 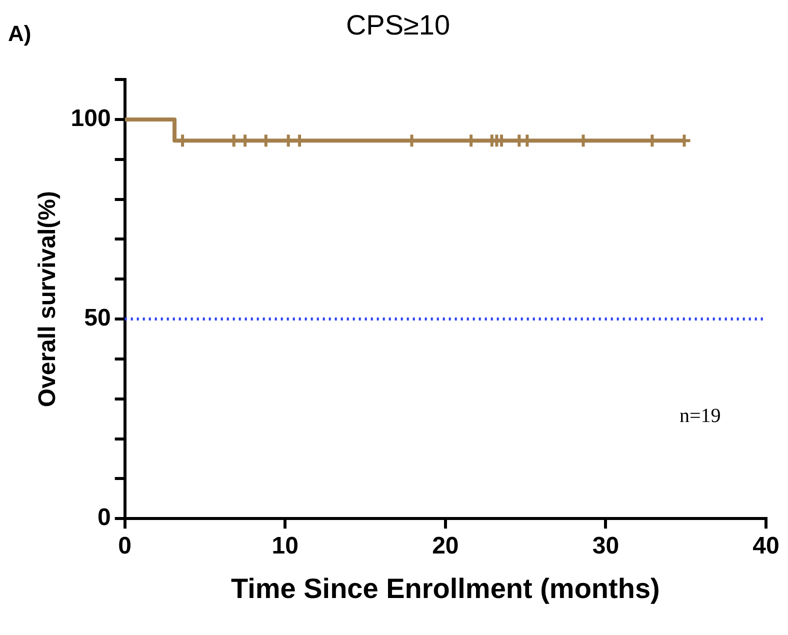 I want to click on y-tick-label: 50, so click(x=97, y=318).